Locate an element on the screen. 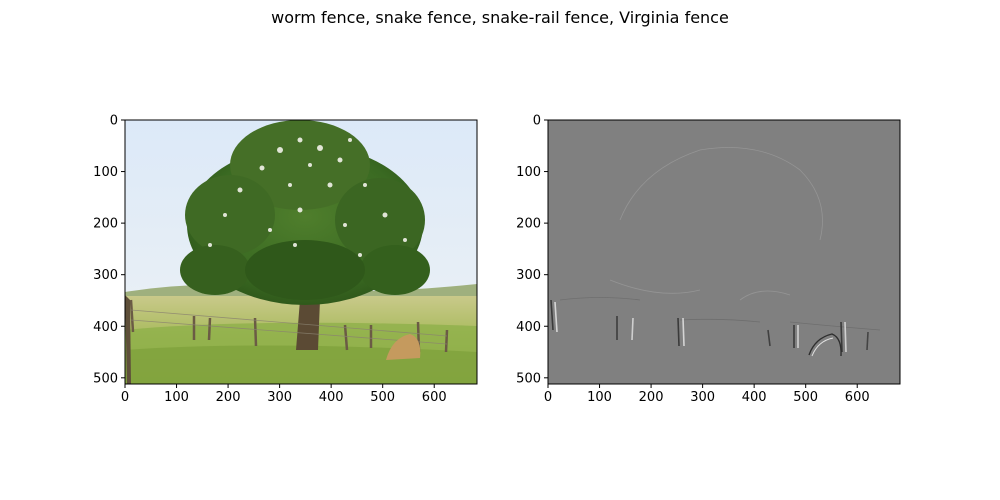  left-y-tick-label: 200 is located at coordinates (105, 224).